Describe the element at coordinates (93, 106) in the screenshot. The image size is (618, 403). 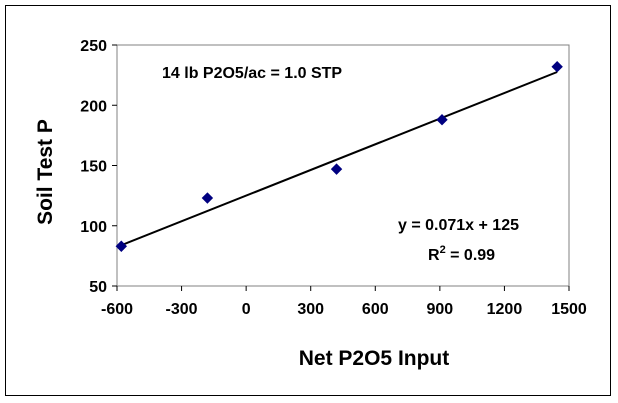
I see `y-tick-label: 200` at that location.